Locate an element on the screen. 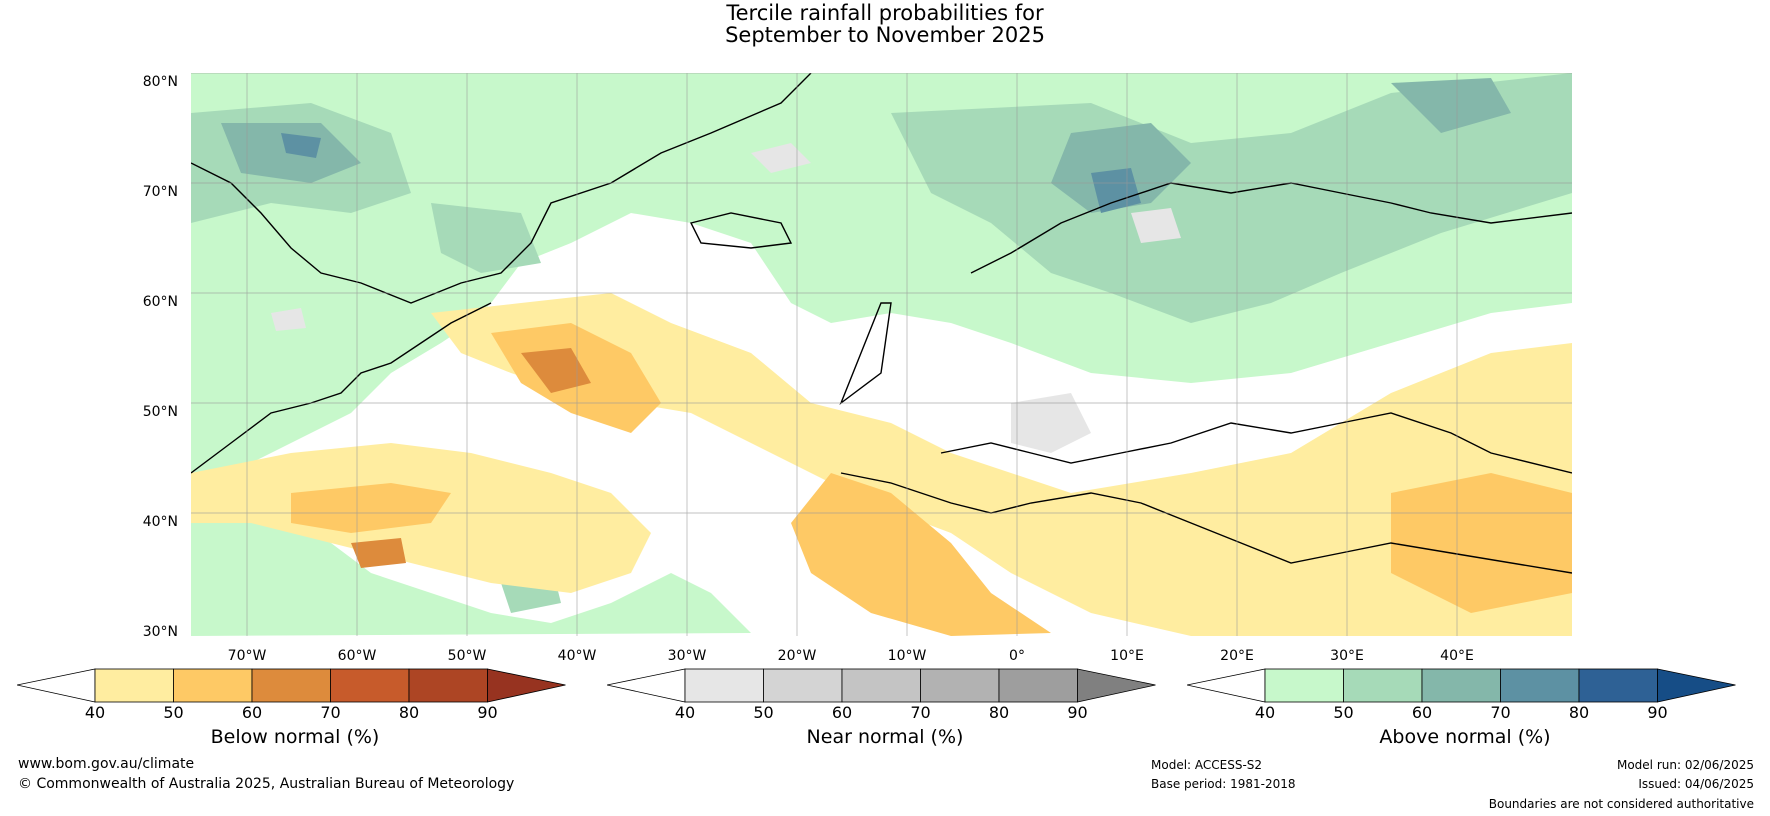 The height and width of the screenshot is (816, 1770). lon-label-0: 0° is located at coordinates (1017, 656).